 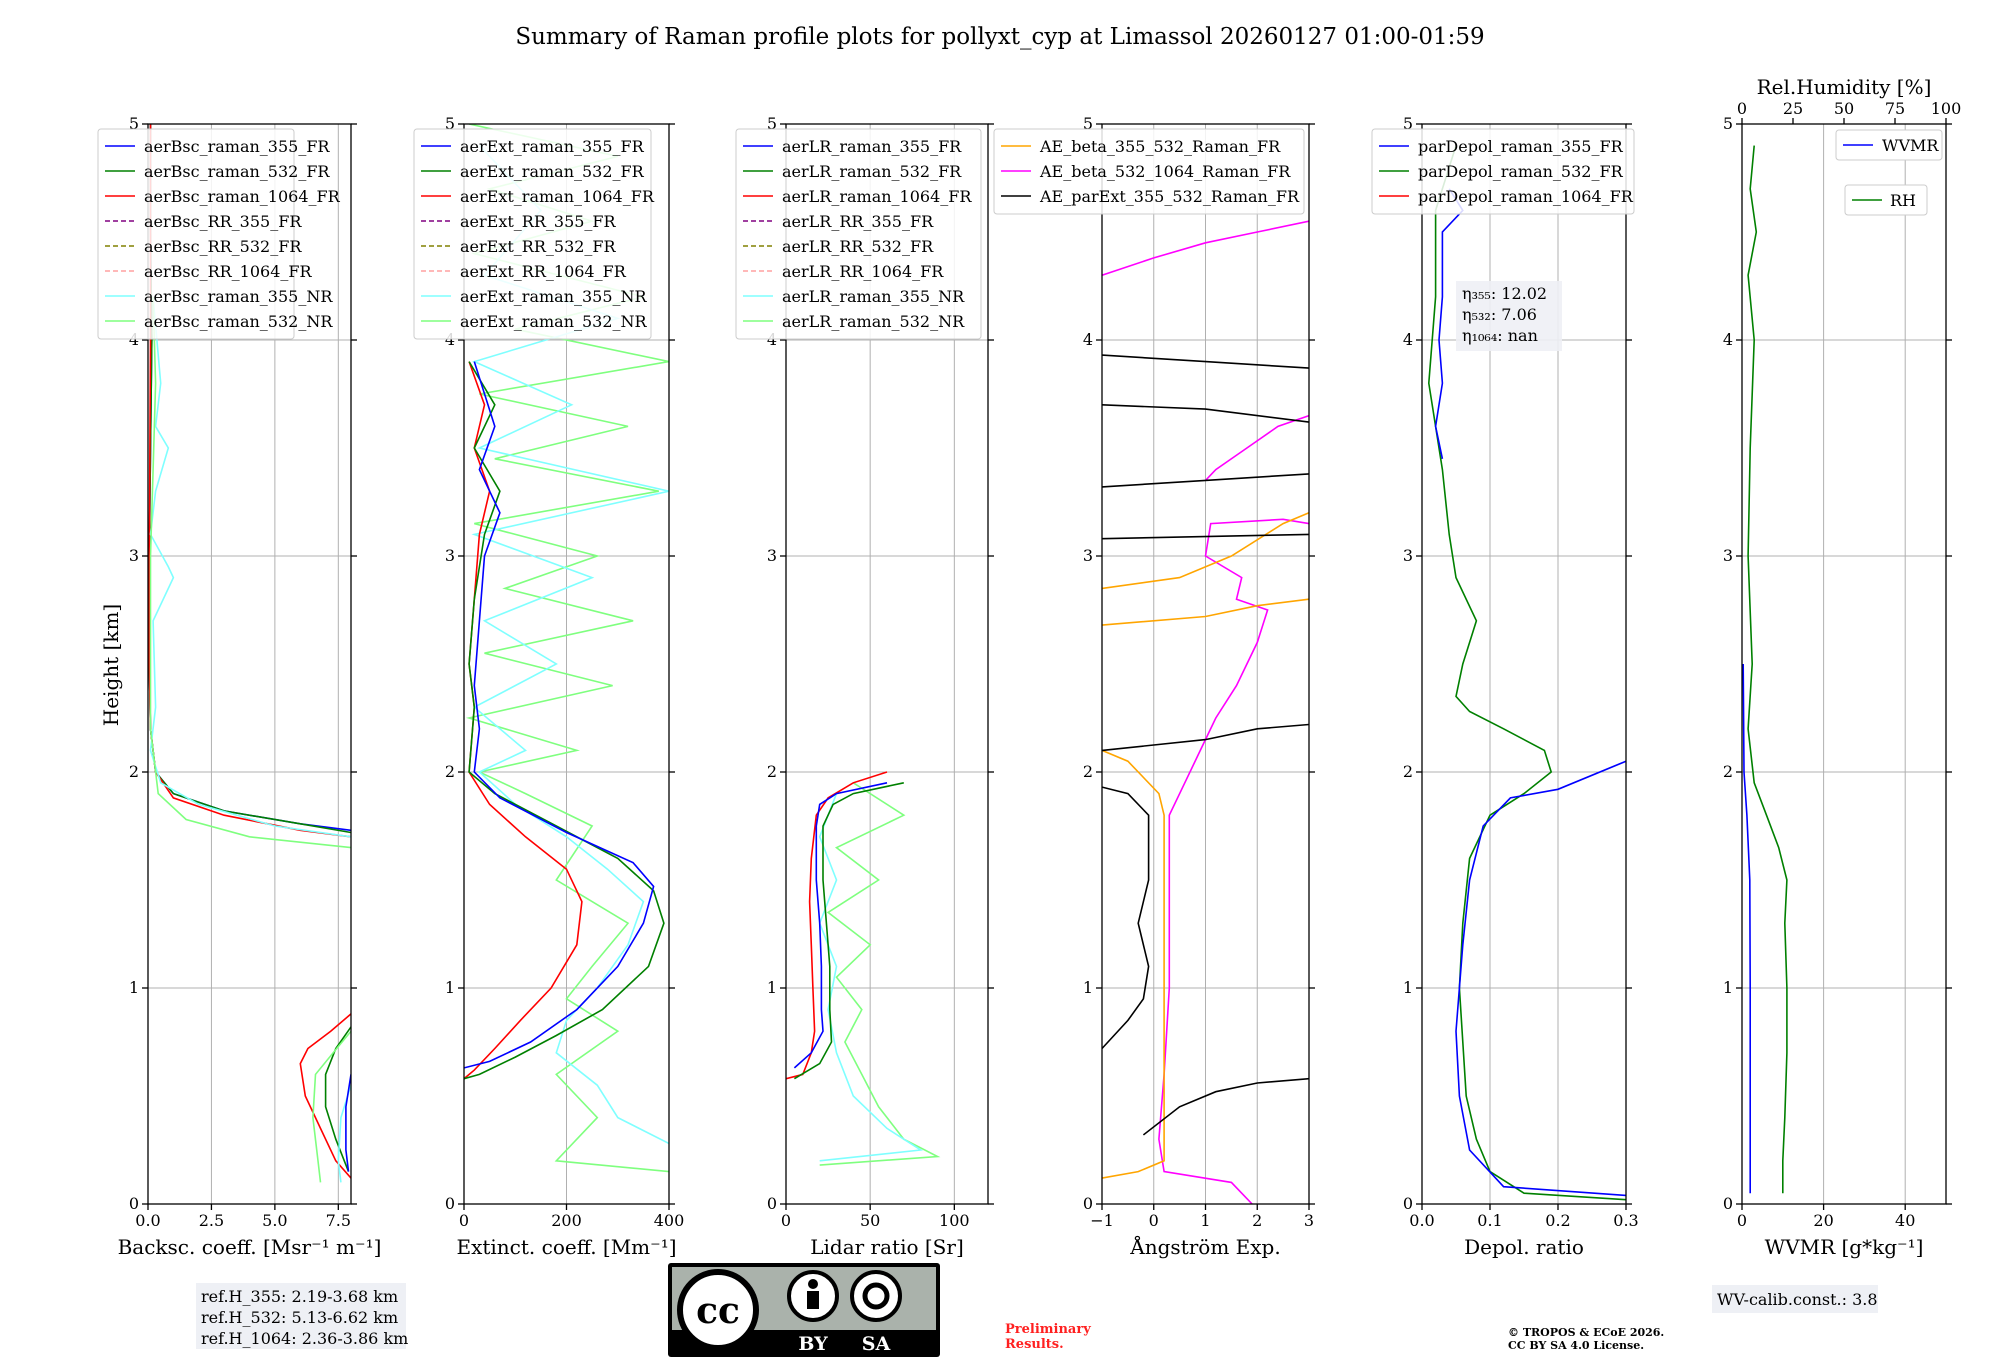 I want to click on x-tick-label: 50, so click(x=870, y=1220).